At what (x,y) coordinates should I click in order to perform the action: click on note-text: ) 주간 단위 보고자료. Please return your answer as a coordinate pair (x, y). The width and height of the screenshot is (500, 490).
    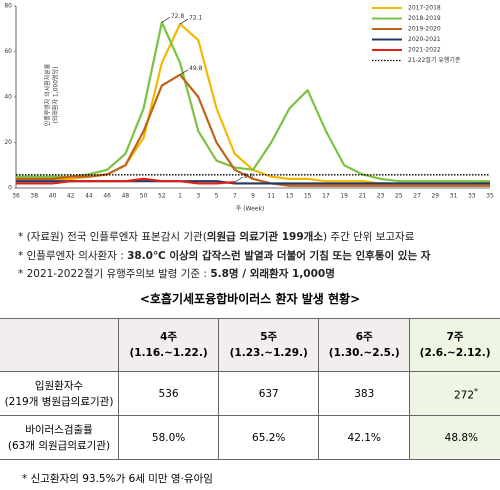
    Looking at the image, I should click on (368, 237).